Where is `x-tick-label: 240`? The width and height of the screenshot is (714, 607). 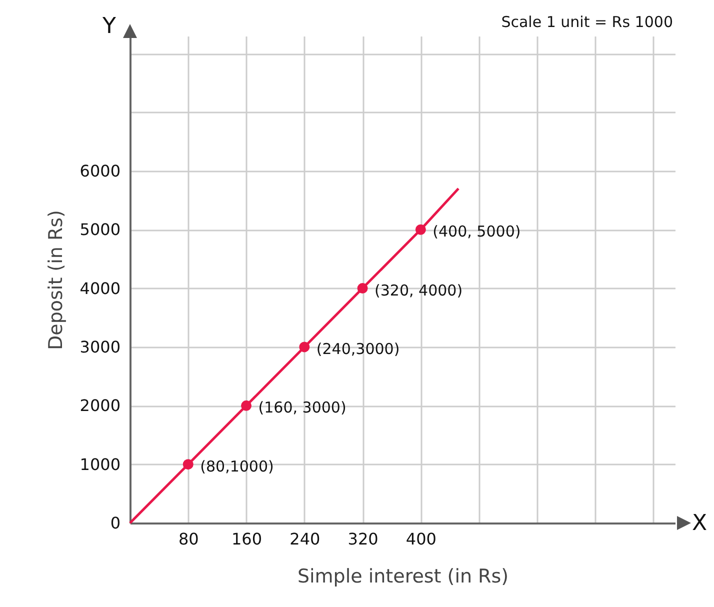 x-tick-label: 240 is located at coordinates (305, 539).